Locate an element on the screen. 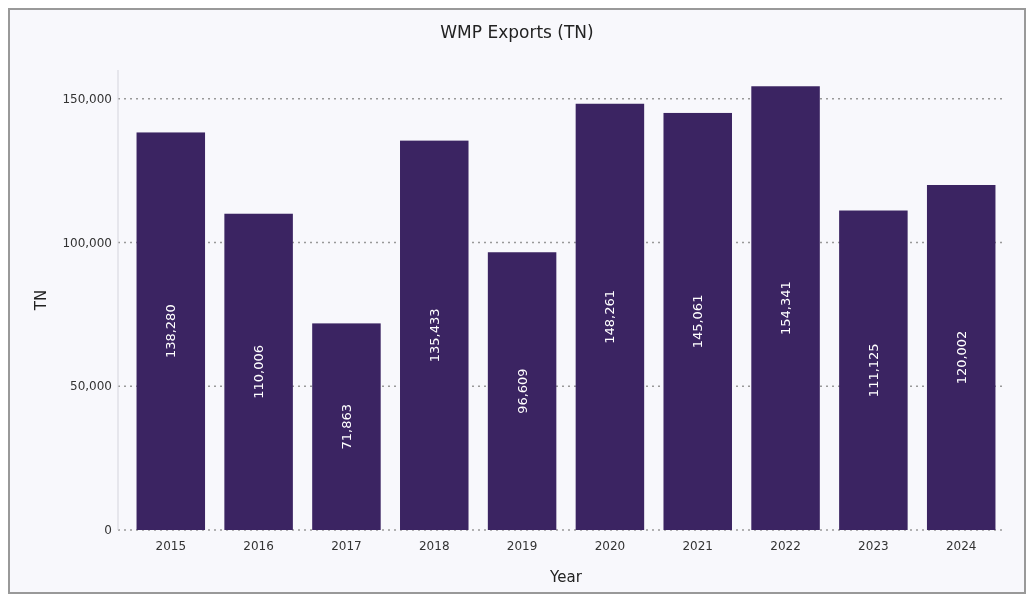 The height and width of the screenshot is (602, 1034). y-axis-title: TN is located at coordinates (41, 300).